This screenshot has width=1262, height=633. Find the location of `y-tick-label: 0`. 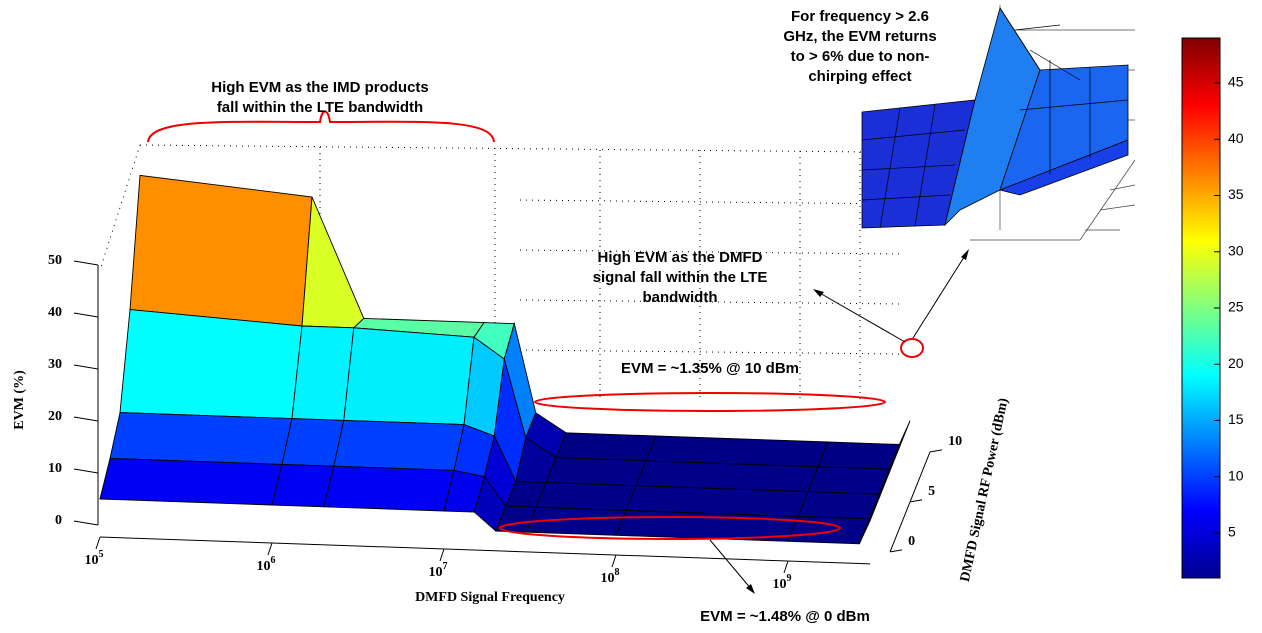

y-tick-label: 0 is located at coordinates (911, 541).